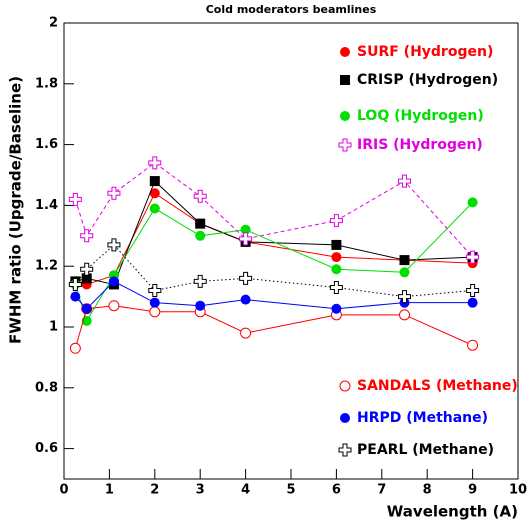 Image resolution: width=530 pixels, height=530 pixels. I want to click on x-tick-label: 9, so click(472, 490).